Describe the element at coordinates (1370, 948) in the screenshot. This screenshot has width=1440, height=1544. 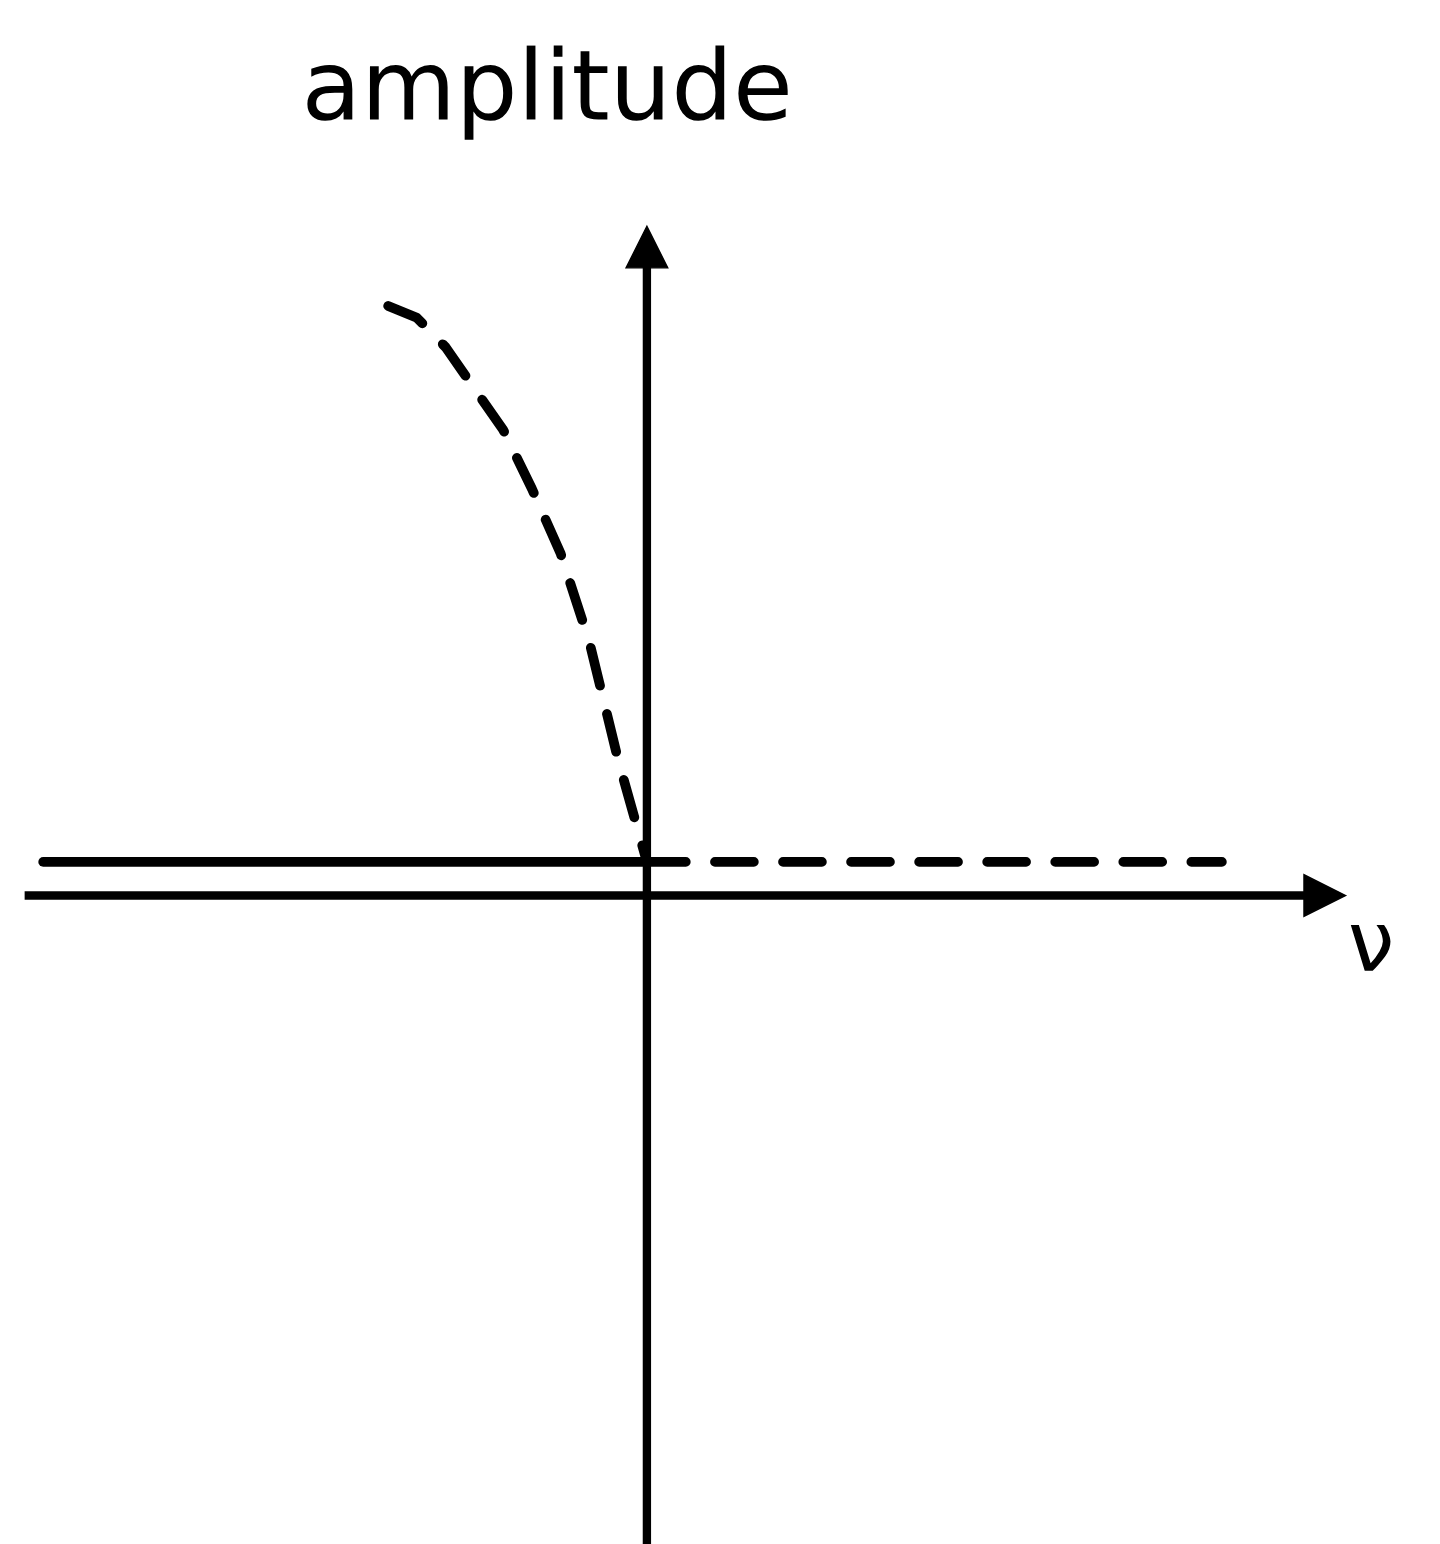
I see `x-axis-title: ν` at that location.